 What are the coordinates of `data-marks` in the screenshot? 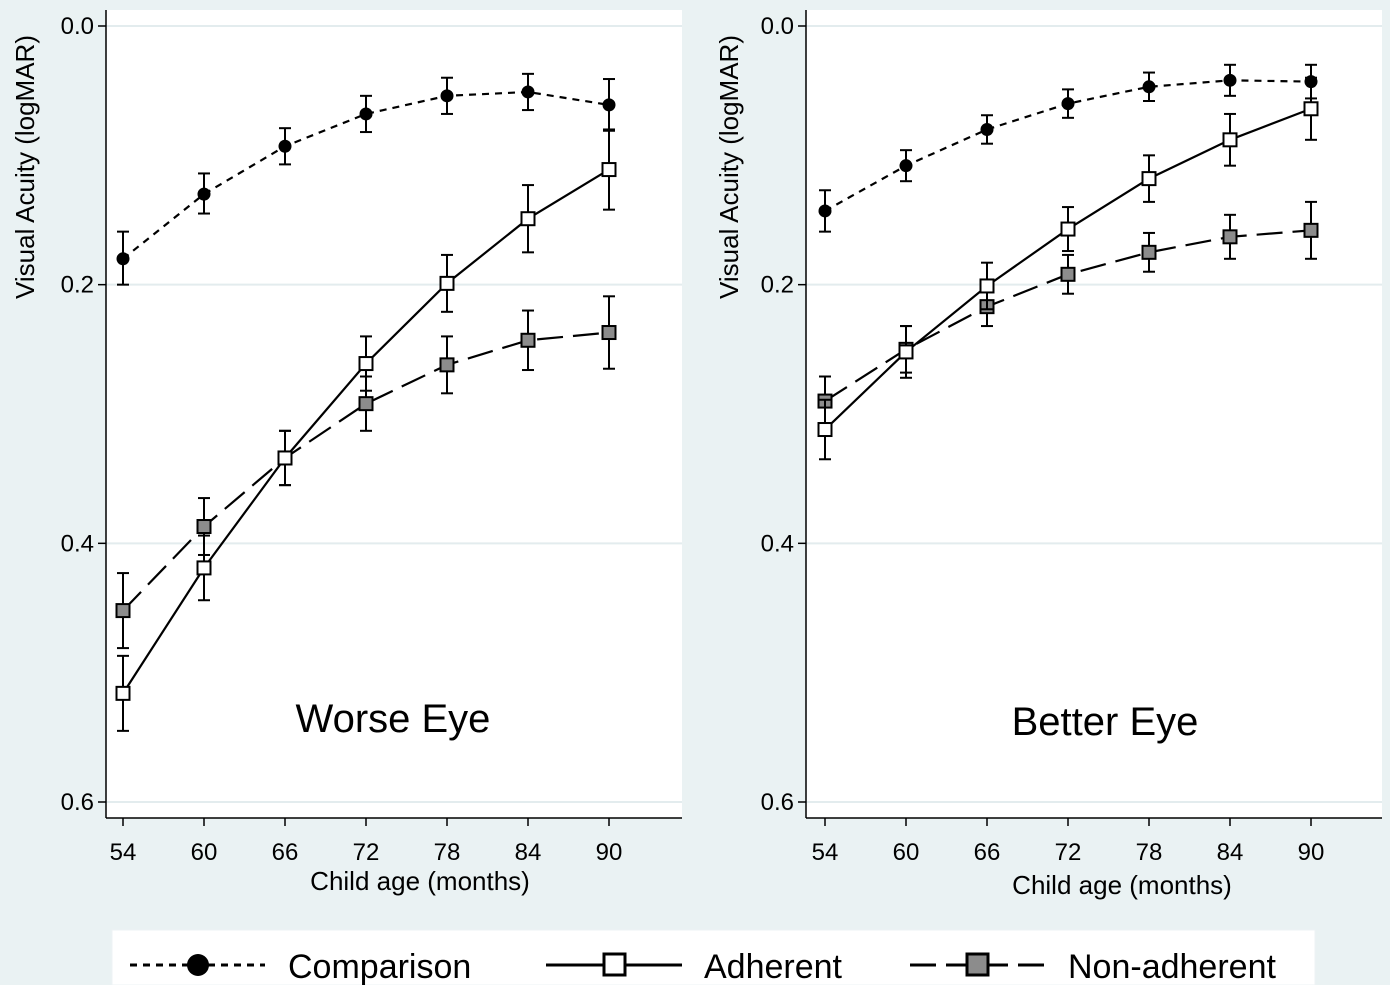 It's located at (1068, 262).